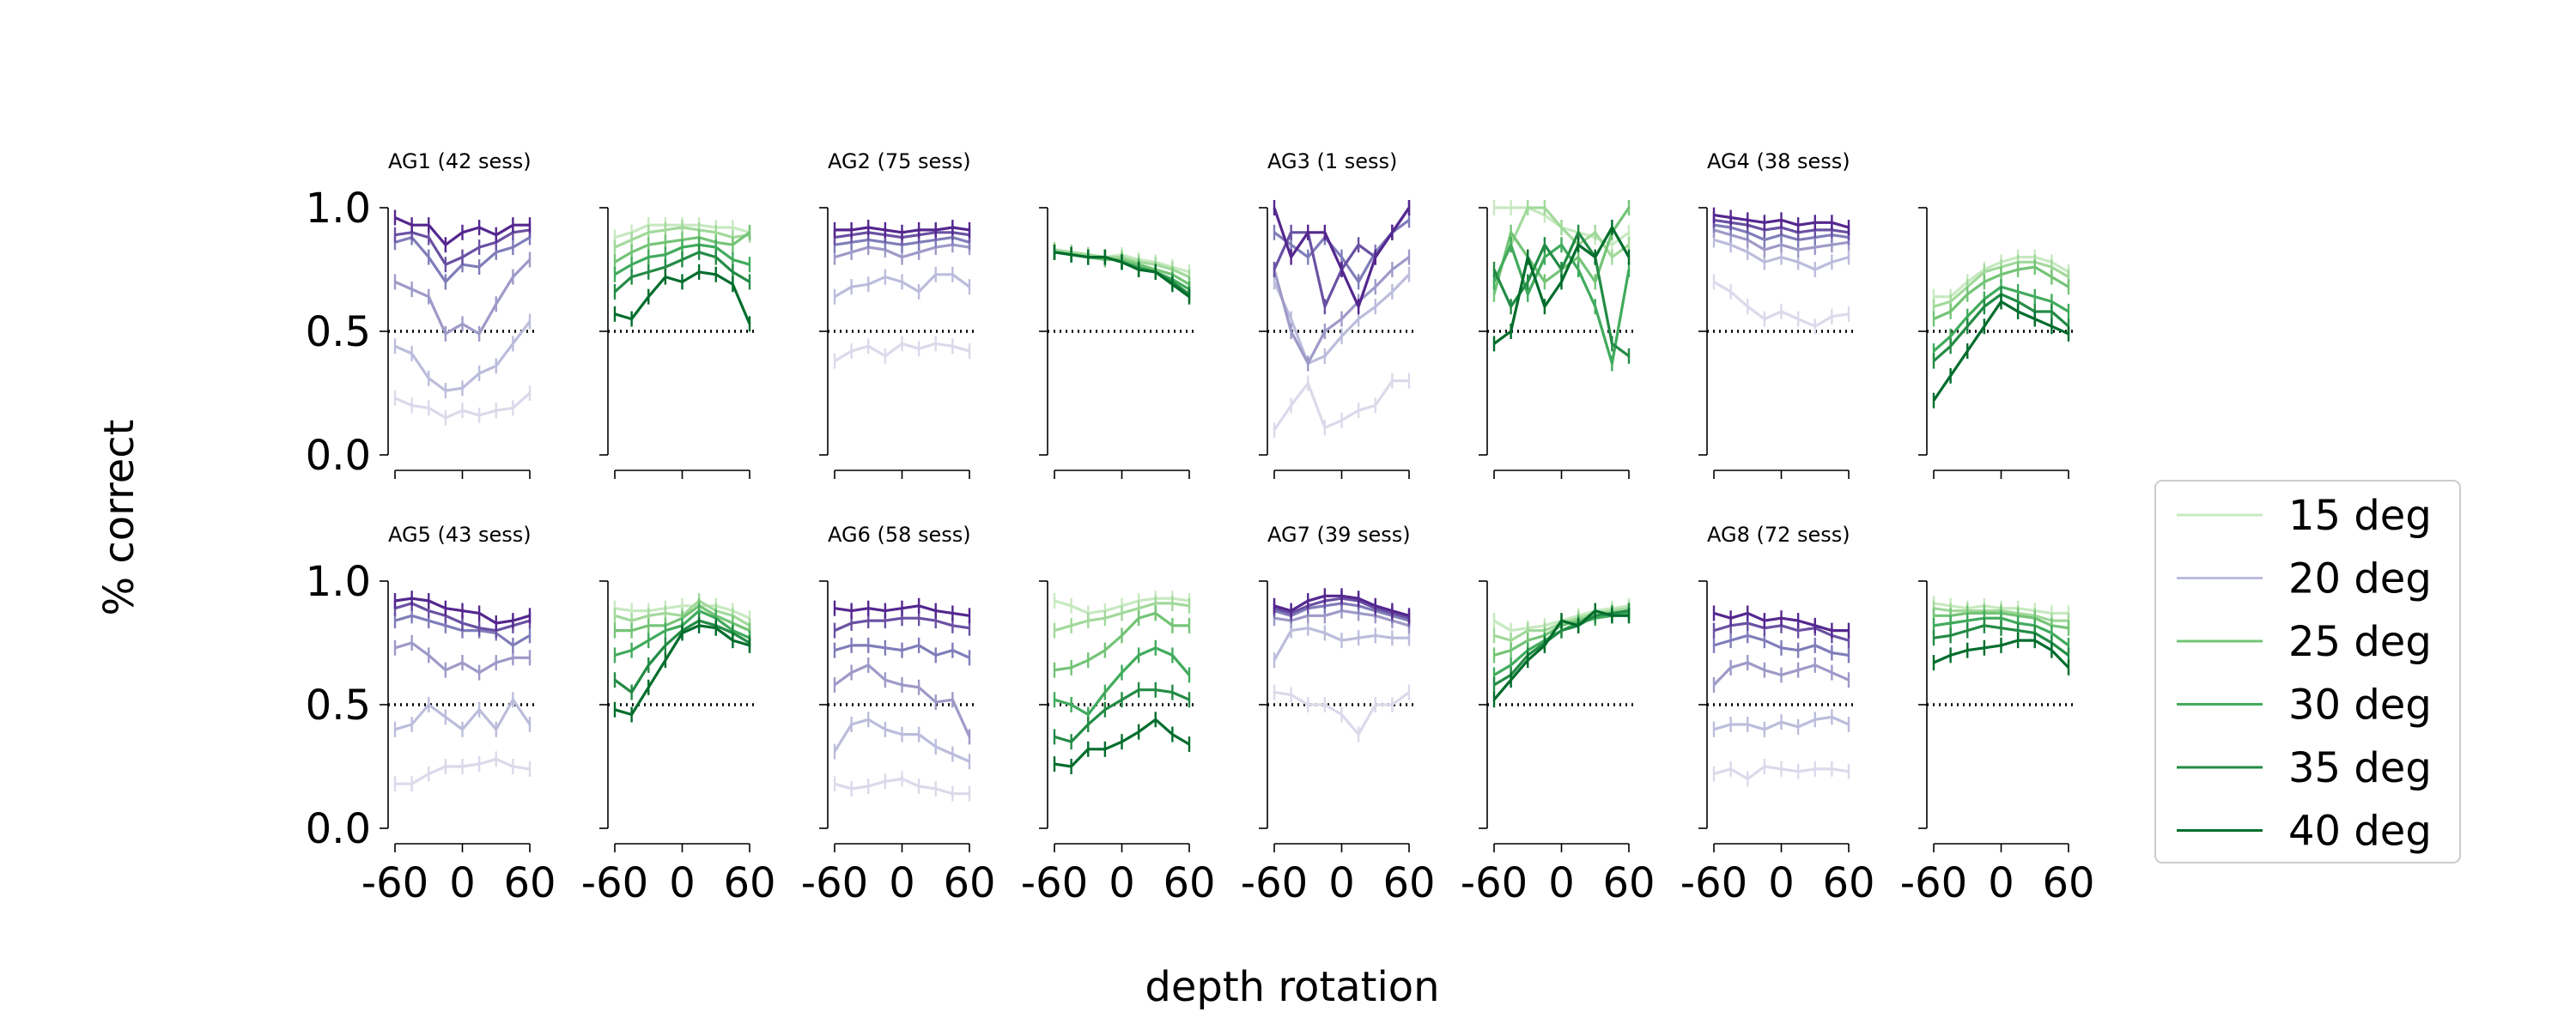  I want to click on panel: AG7 (39 sess) -60 0 60, so click(1338, 715).